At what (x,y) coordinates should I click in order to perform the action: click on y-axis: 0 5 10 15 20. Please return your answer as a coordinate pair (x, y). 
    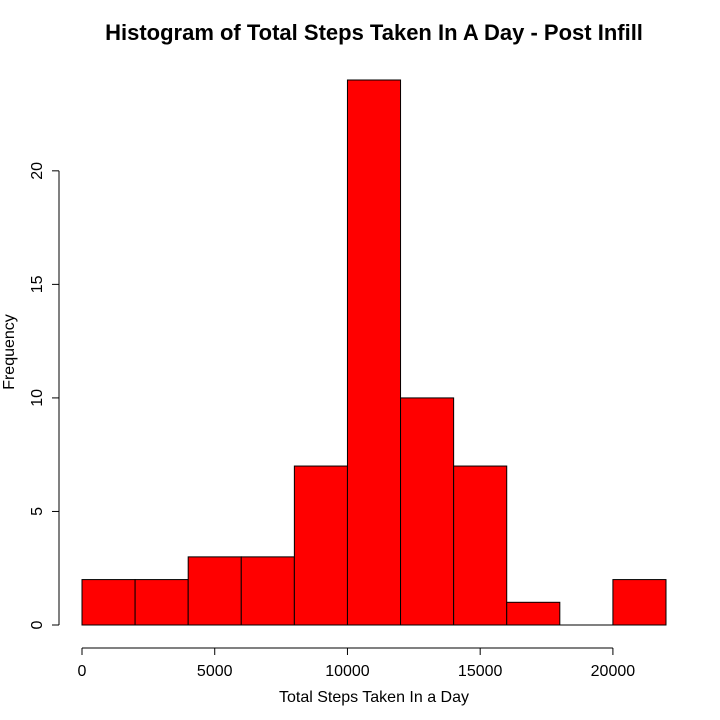
    Looking at the image, I should click on (44, 395).